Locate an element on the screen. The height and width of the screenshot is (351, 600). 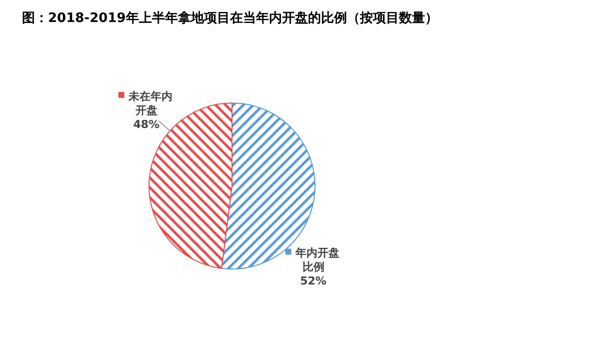
data-label: 52% is located at coordinates (313, 281).